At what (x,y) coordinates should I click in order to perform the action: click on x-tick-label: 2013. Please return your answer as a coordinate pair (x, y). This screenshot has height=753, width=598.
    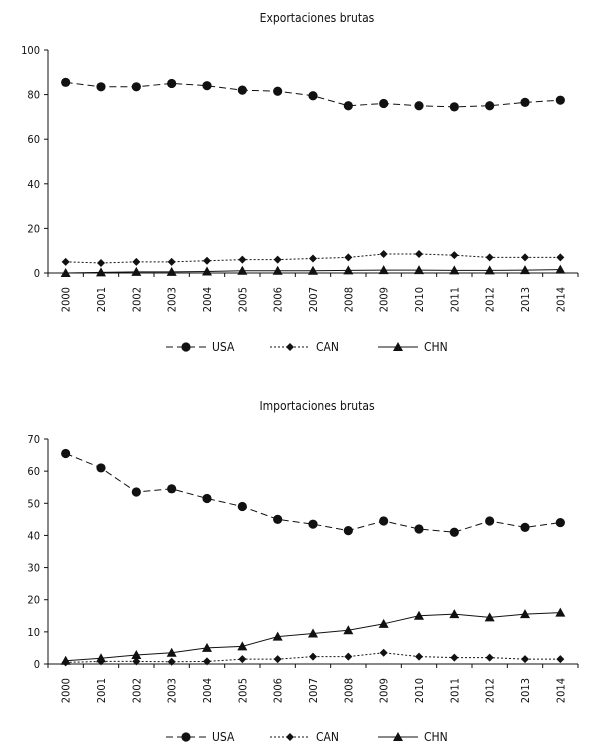
    Looking at the image, I should click on (525, 690).